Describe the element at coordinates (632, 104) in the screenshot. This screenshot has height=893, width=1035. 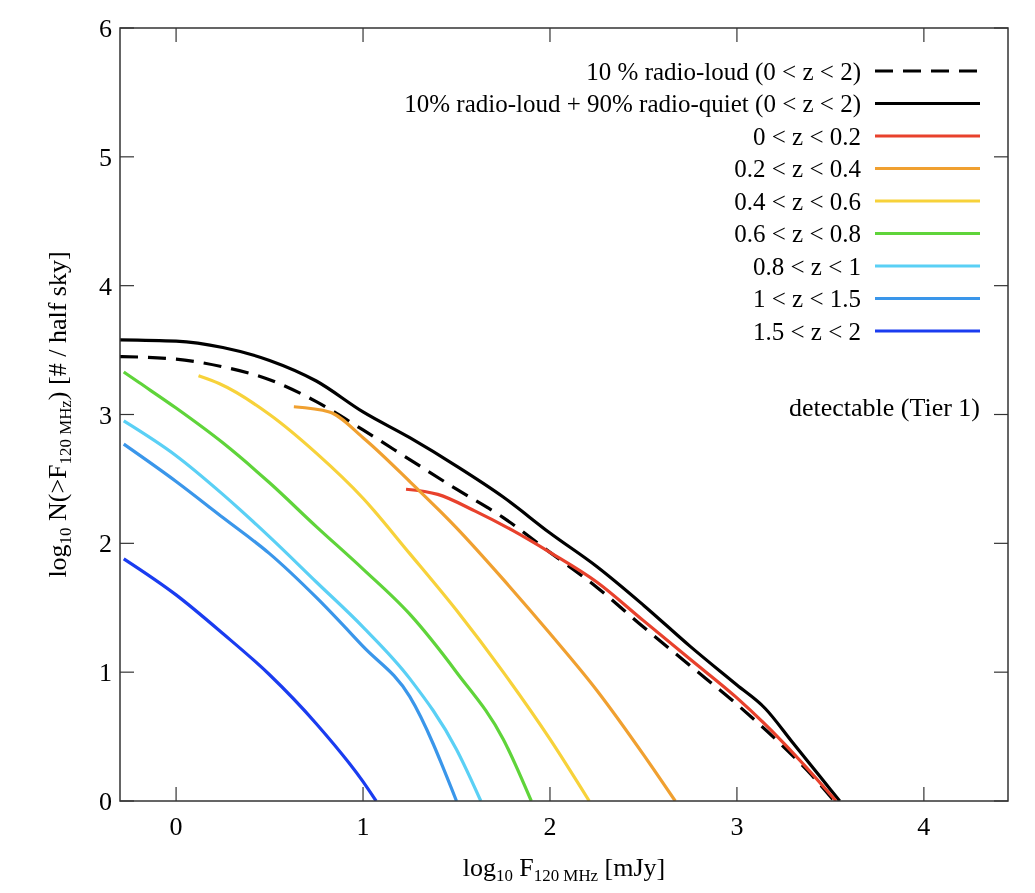
I see `legend-label: 10% radio-loud + 90% radio-quiet (0 < z < 2)` at that location.